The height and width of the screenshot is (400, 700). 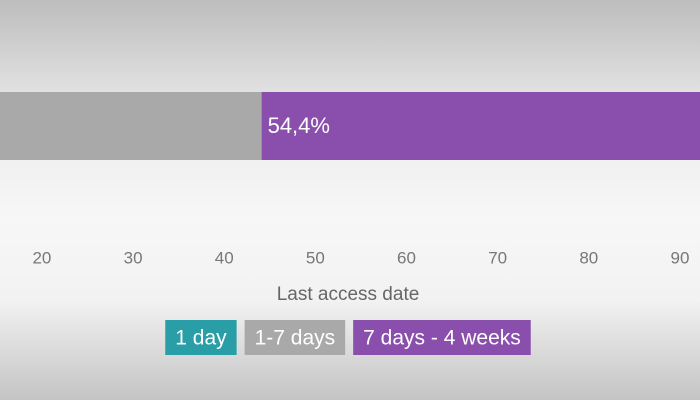 What do you see at coordinates (315, 257) in the screenshot?
I see `x-tick-label: 50` at bounding box center [315, 257].